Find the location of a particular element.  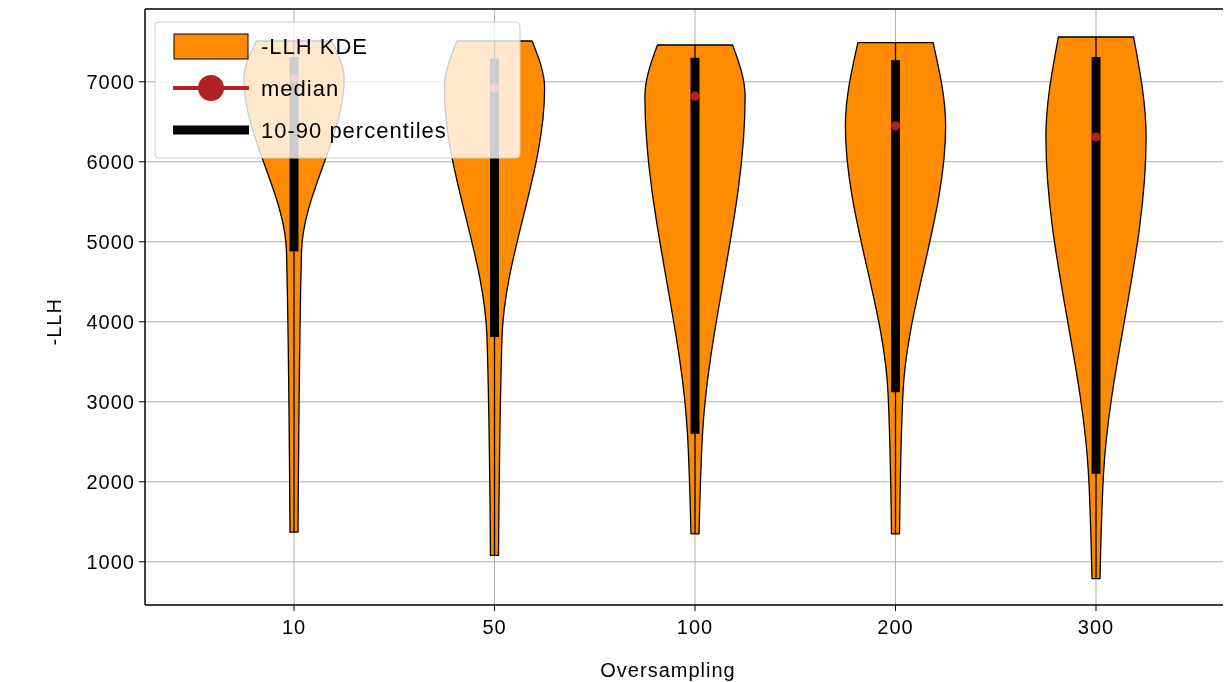

y-axis-title: -LLH is located at coordinates (54, 322).